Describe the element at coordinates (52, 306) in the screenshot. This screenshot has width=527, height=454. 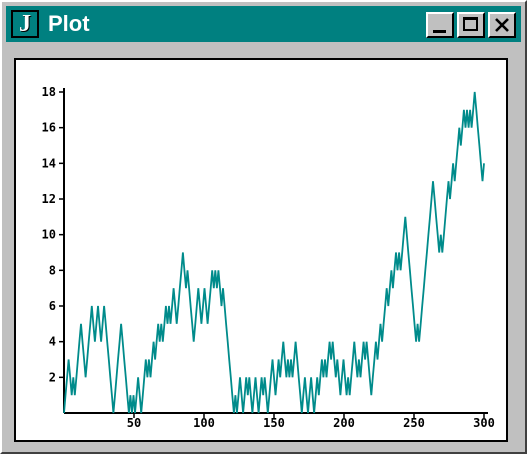
I see `y-tick-label: 6` at that location.